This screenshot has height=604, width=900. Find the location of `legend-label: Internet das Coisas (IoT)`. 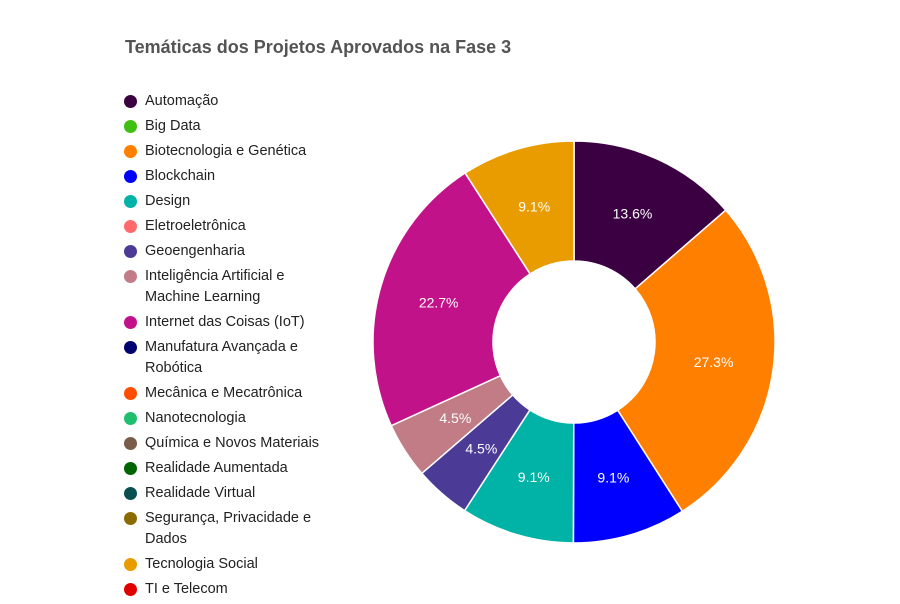

legend-label: Internet das Coisas (IoT) is located at coordinates (225, 322).